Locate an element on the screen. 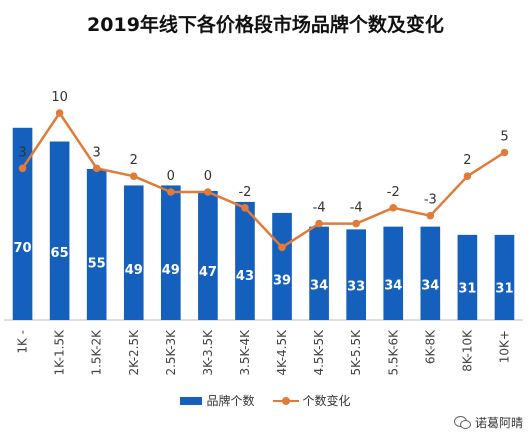 This screenshot has height=440, width=531. x-tick-label-3: 2K-2.5K is located at coordinates (134, 352).